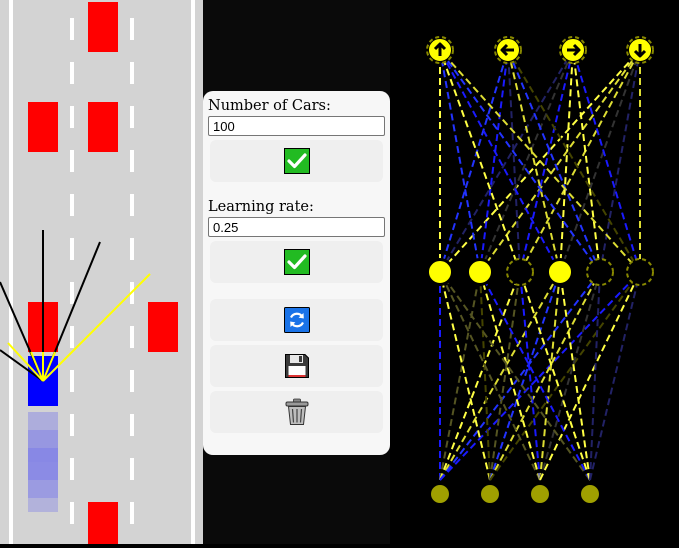  What do you see at coordinates (440, 49) in the screenshot?
I see `up-arrow-icon` at bounding box center [440, 49].